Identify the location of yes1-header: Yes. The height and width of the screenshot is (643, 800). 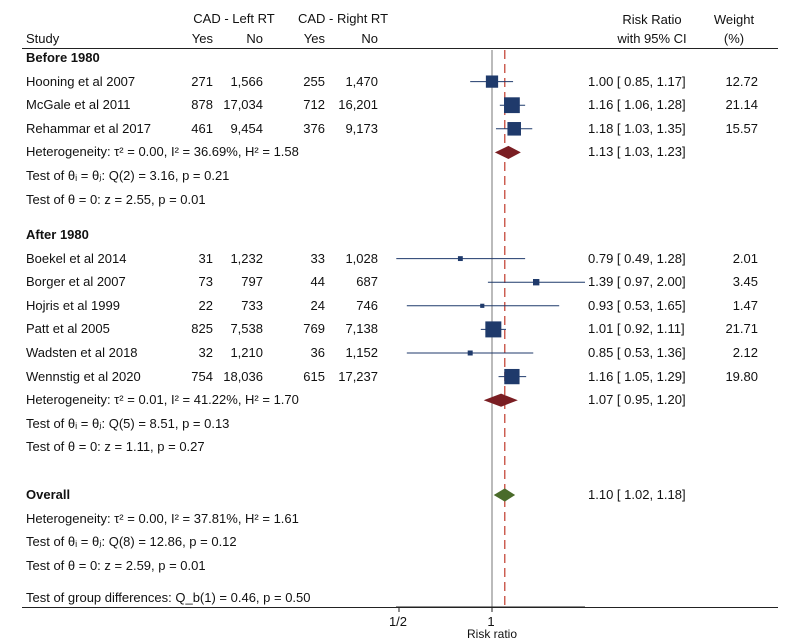
(202, 38).